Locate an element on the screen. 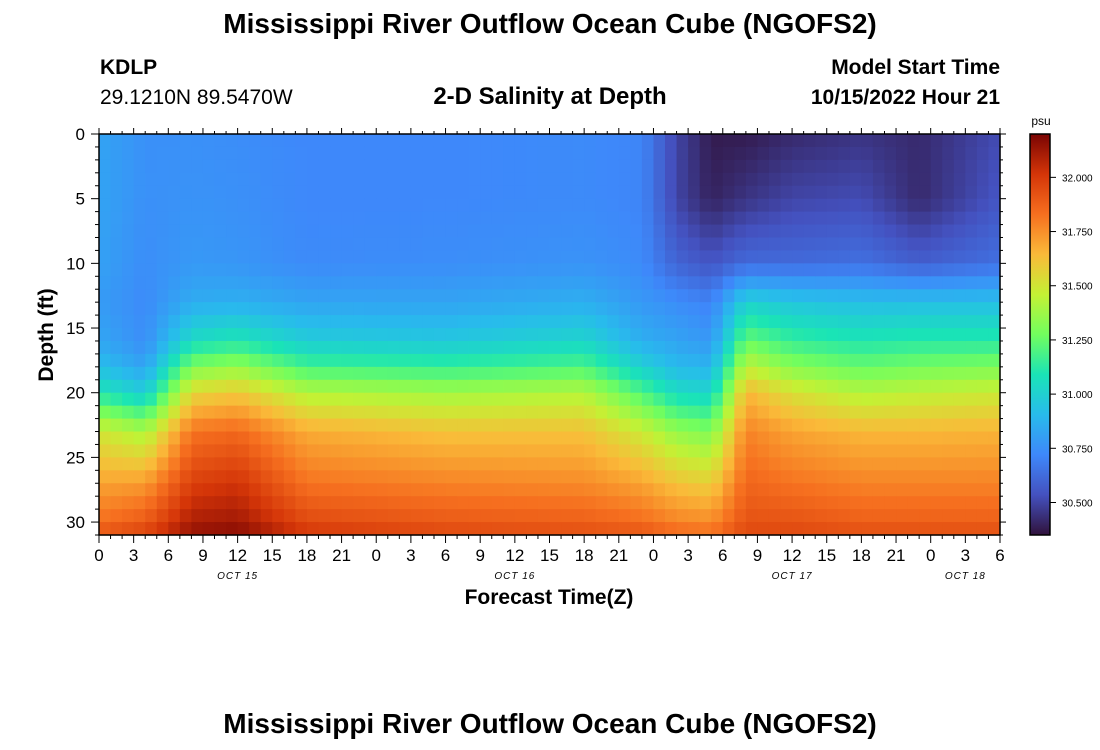 The image size is (1100, 750). x-tick-label: 21 is located at coordinates (896, 555).